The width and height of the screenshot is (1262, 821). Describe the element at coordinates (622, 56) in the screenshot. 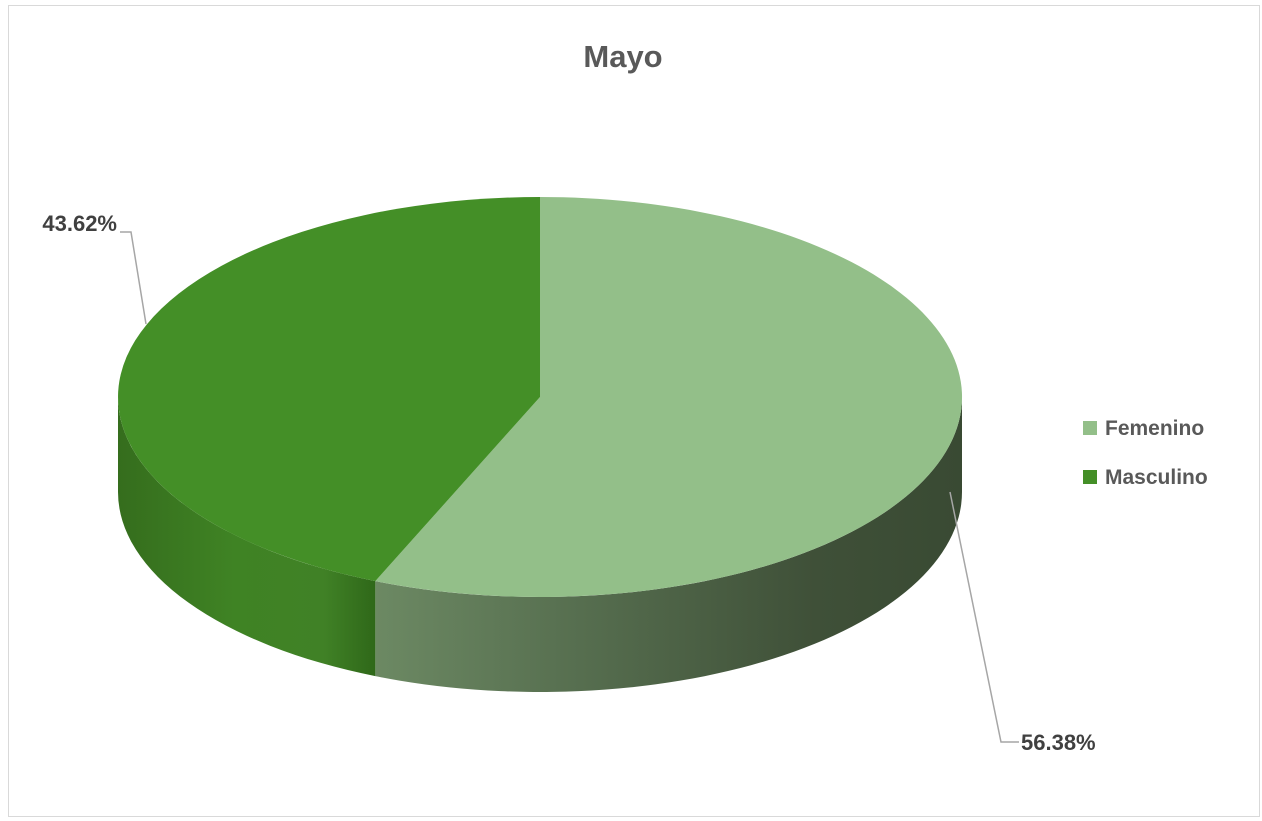

I see `chart-title: Mayo` at that location.